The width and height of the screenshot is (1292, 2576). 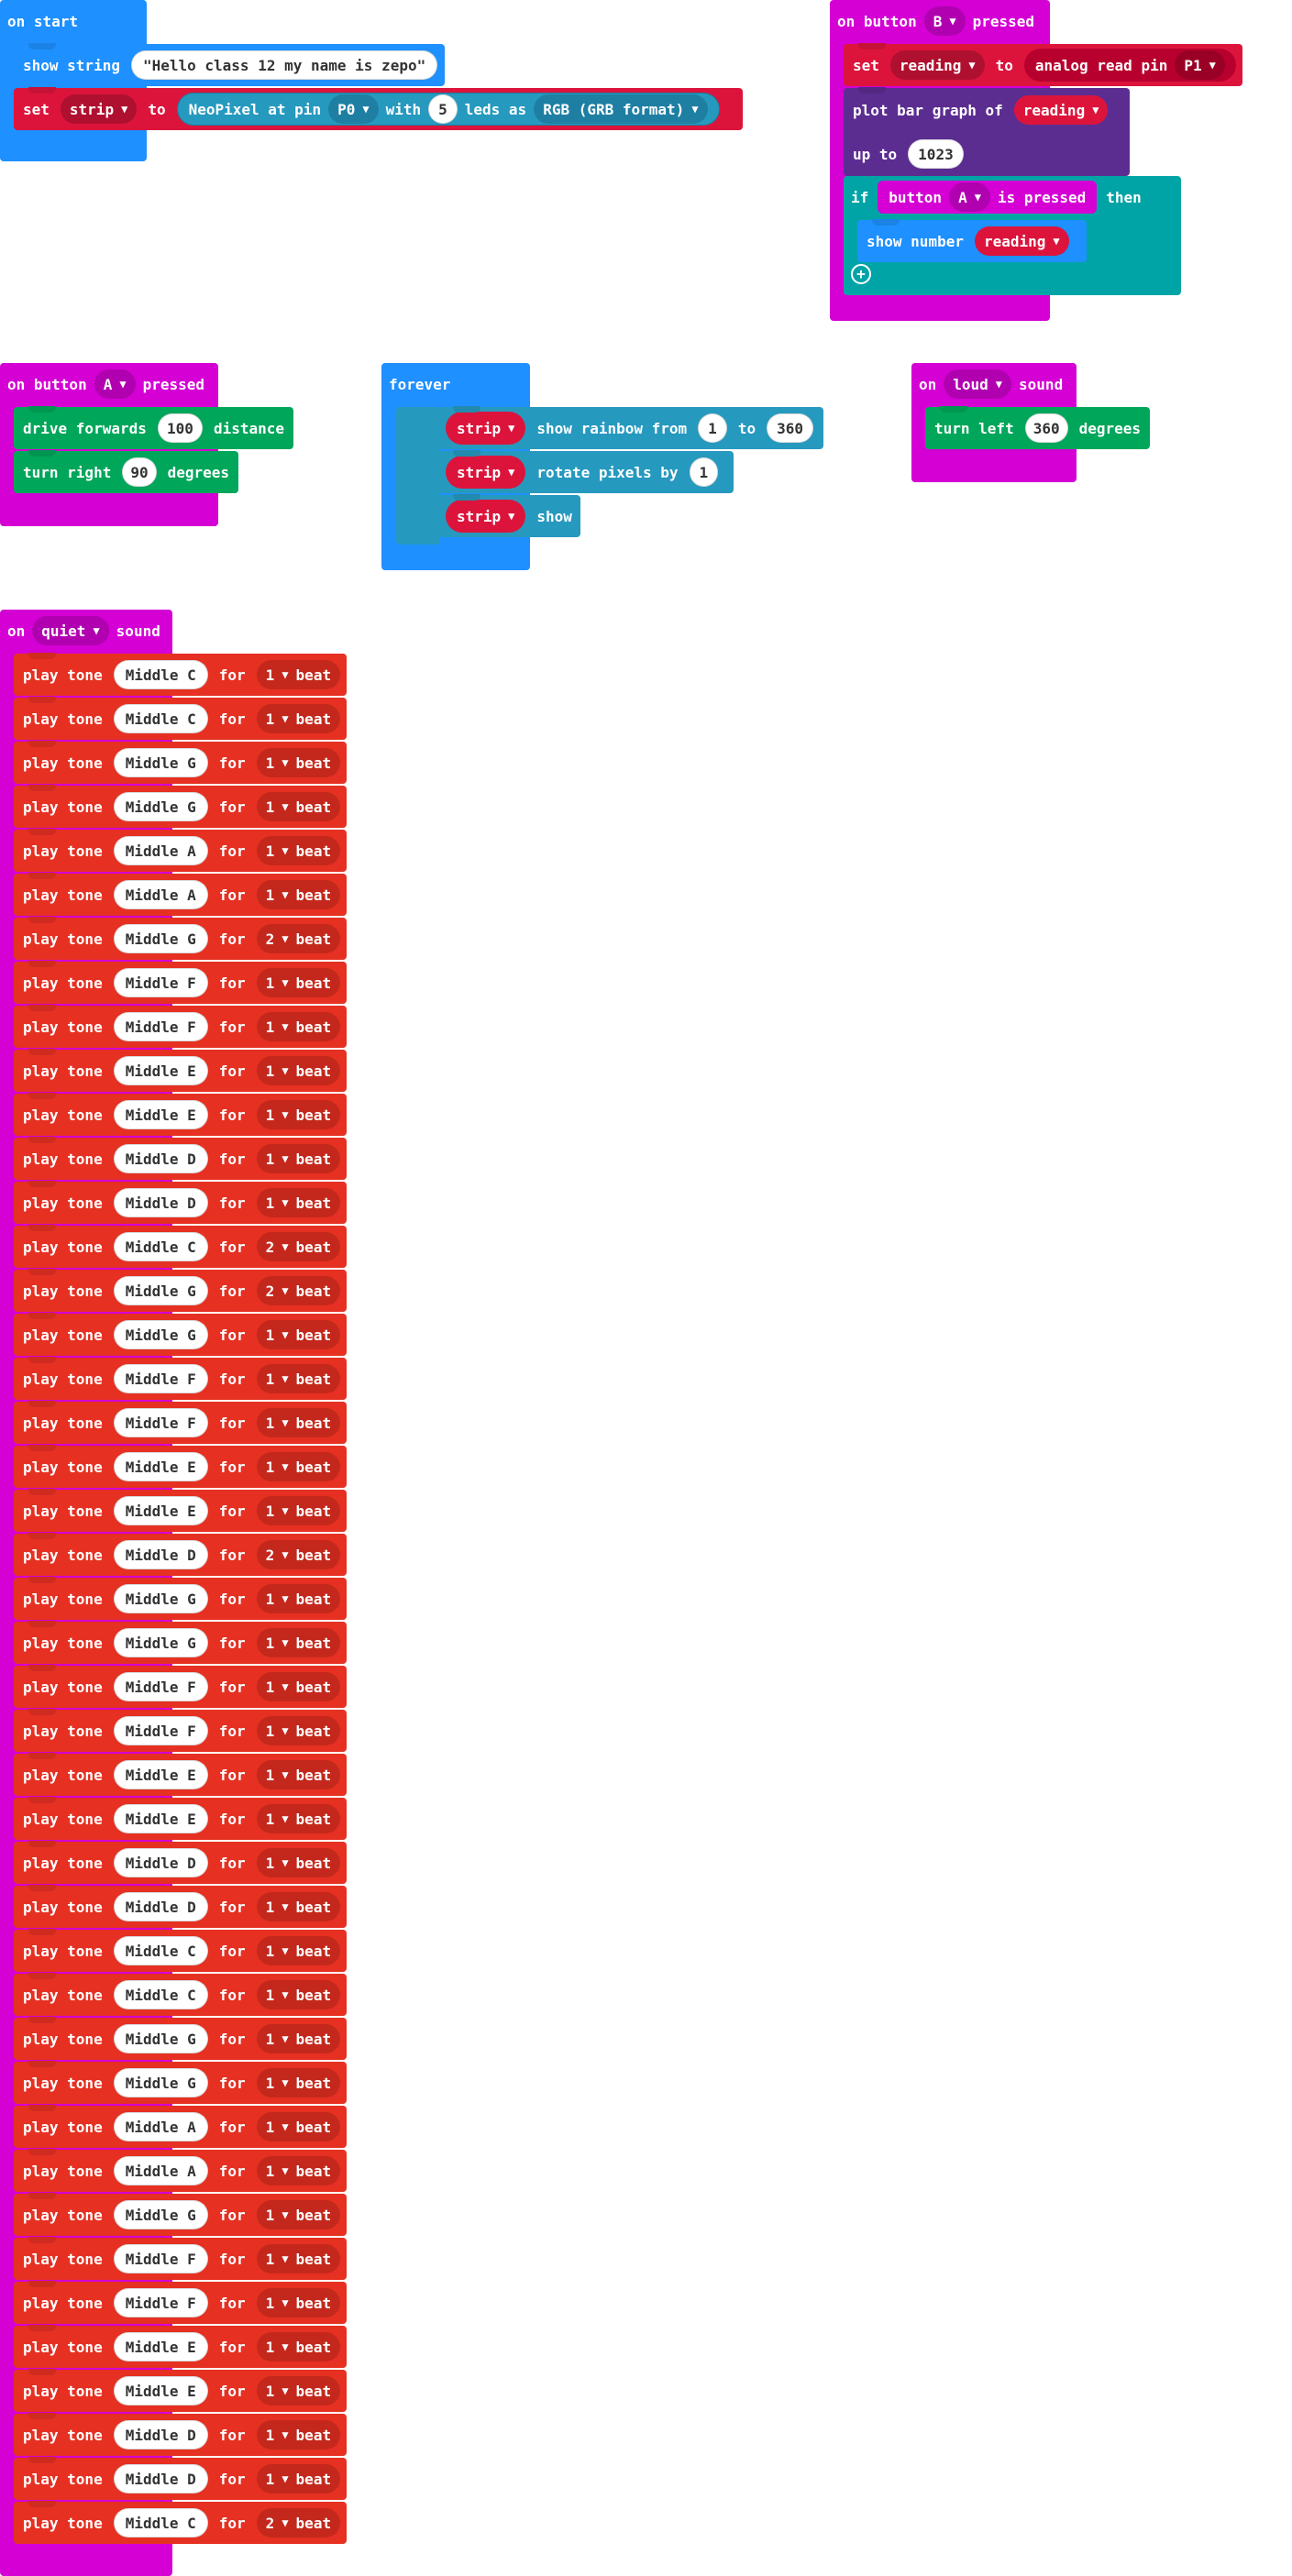 What do you see at coordinates (115, 384) in the screenshot?
I see `button-dropdown-a: A ▼` at bounding box center [115, 384].